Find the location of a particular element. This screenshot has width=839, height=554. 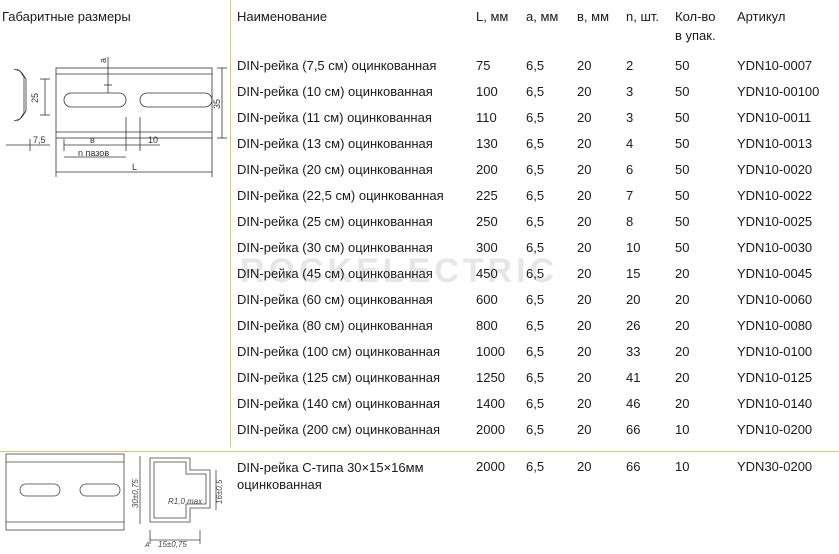

cell-name: DIN-рейка (20 см) оцинкованная is located at coordinates (335, 169).